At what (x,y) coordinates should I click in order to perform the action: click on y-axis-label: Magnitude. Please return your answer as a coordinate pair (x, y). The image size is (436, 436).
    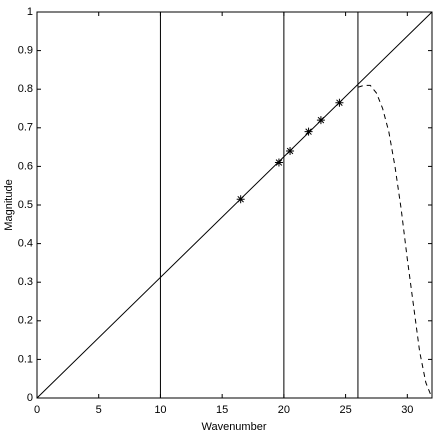
    Looking at the image, I should click on (9, 204).